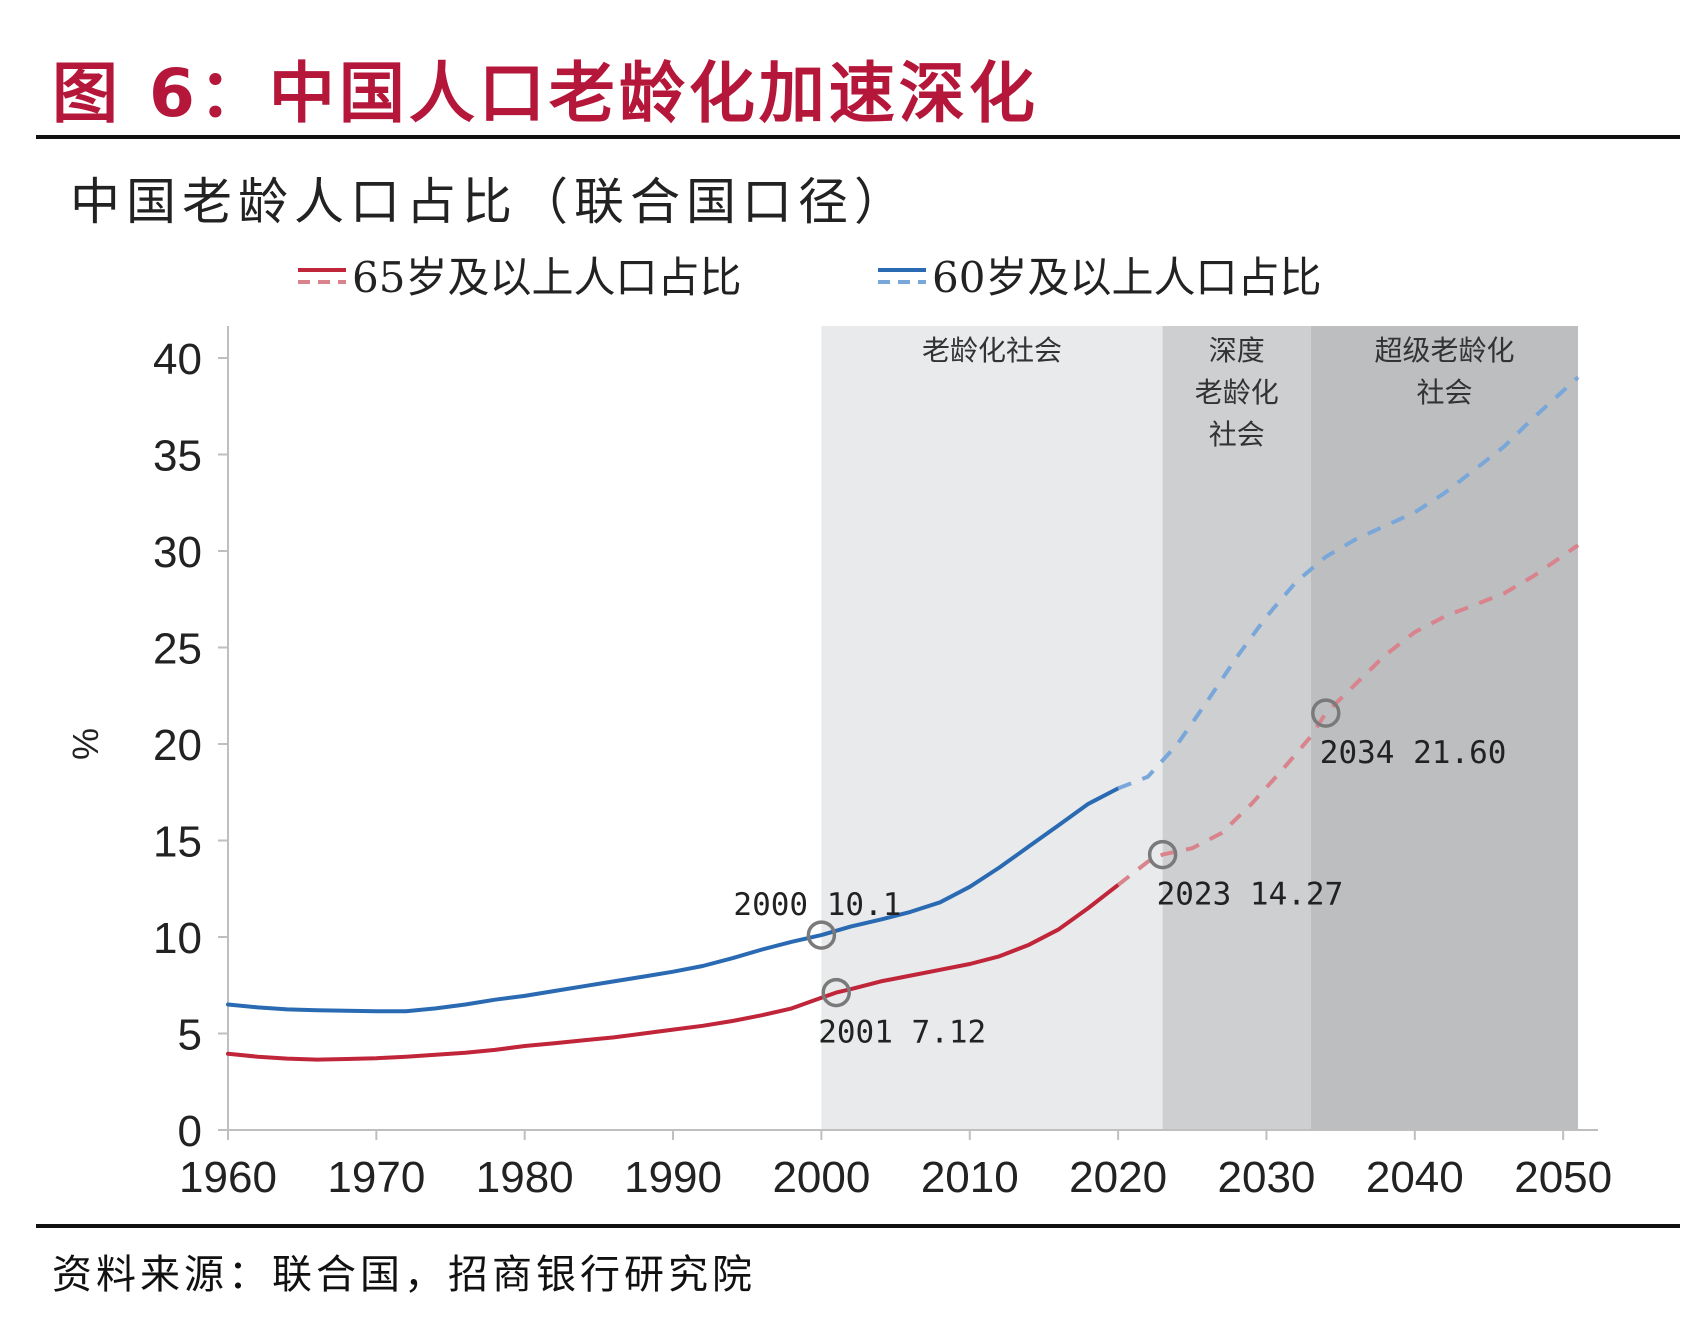  I want to click on bottom-rule, so click(858, 1226).